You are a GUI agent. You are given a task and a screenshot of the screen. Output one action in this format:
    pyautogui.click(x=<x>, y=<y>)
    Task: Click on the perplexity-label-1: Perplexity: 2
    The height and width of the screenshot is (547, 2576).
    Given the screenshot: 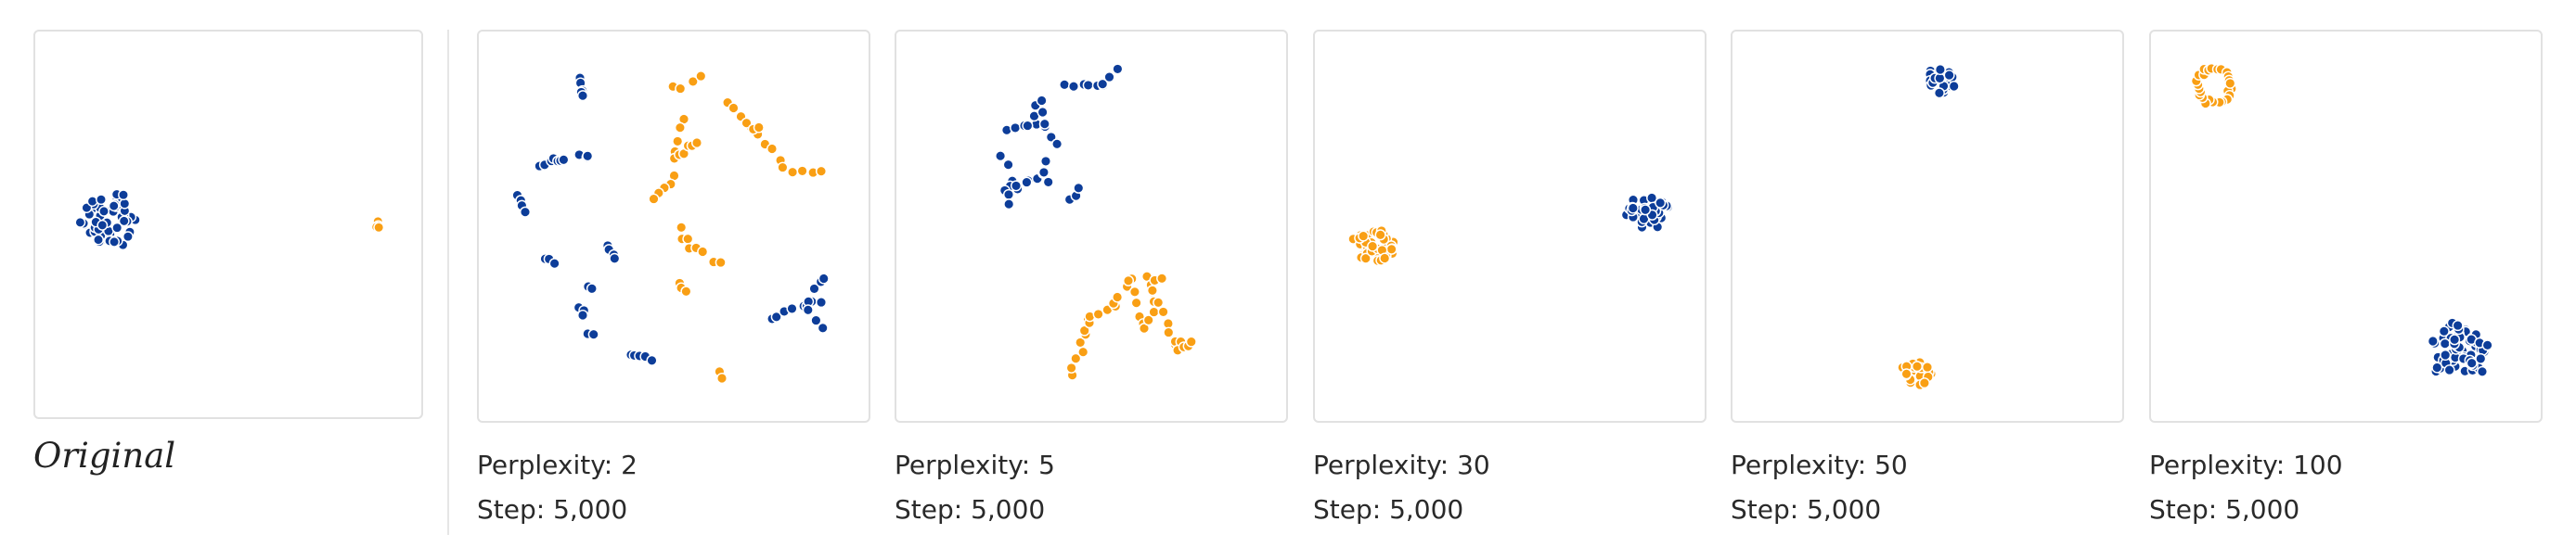 What is the action you would take?
    pyautogui.click(x=557, y=465)
    